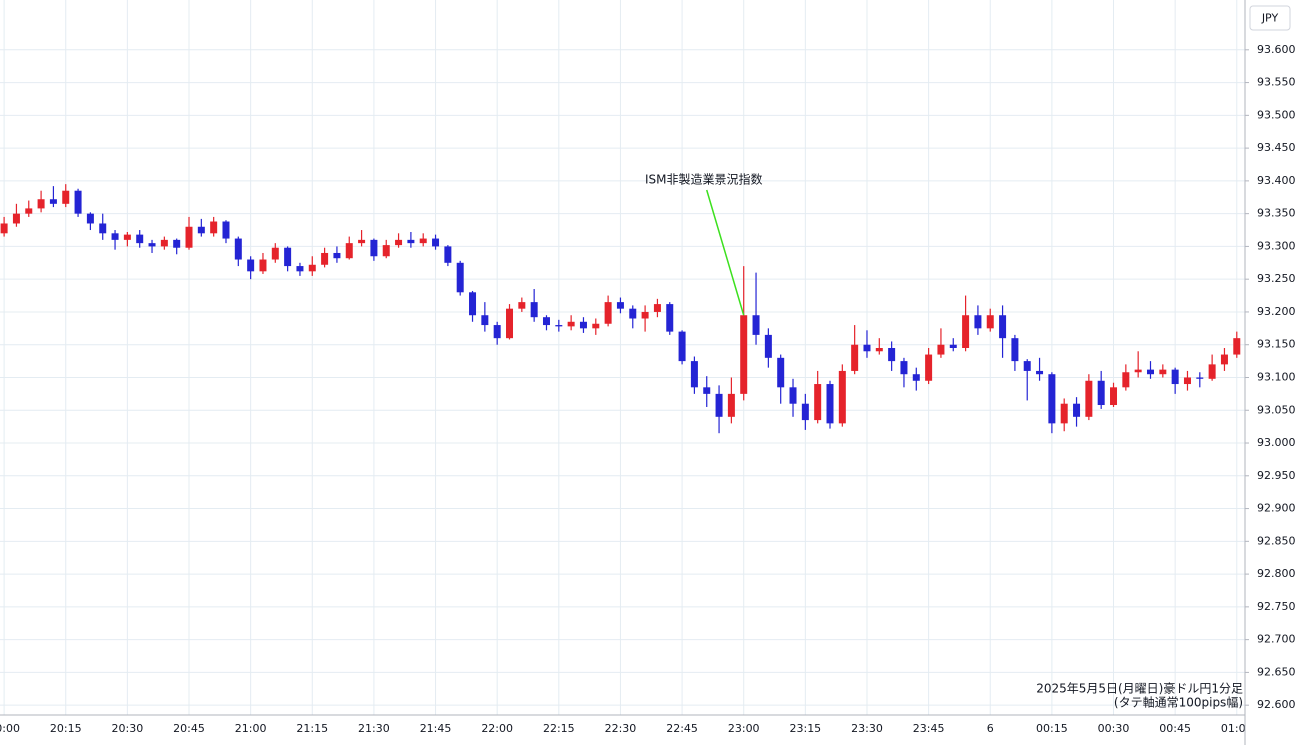 The image size is (1300, 745). Describe the element at coordinates (251, 728) in the screenshot. I see `x-tick-label: 21:00` at that location.